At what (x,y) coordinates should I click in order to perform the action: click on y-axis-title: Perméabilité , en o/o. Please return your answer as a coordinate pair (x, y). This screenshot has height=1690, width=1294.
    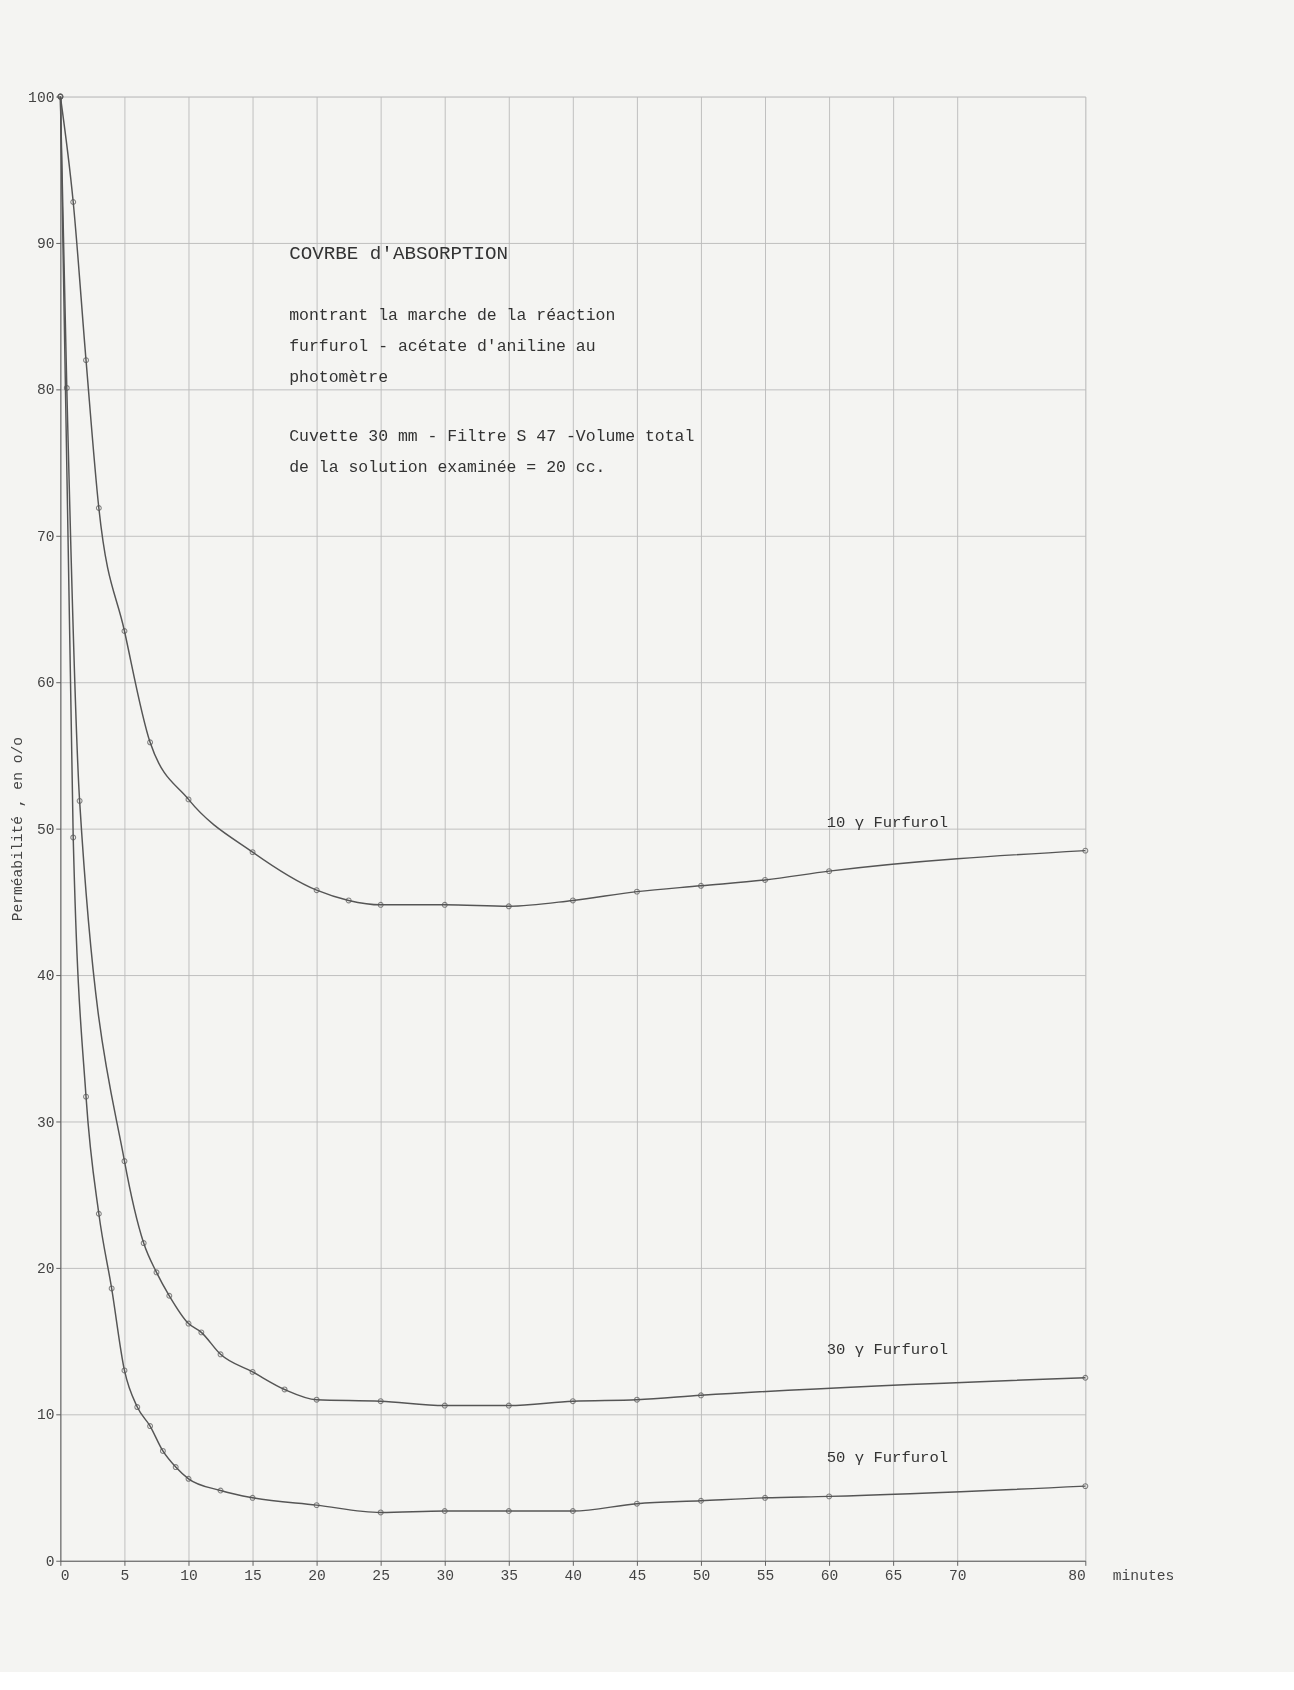
    Looking at the image, I should click on (17, 829).